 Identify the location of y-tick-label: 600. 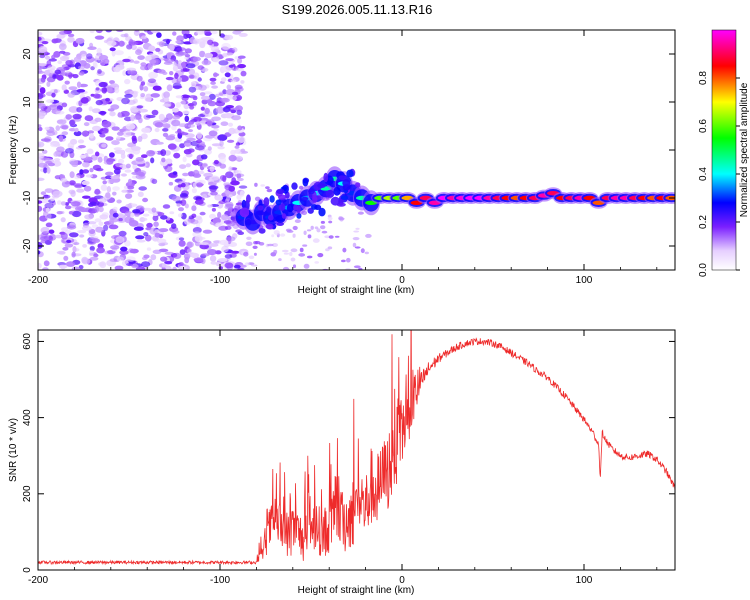
(27, 341).